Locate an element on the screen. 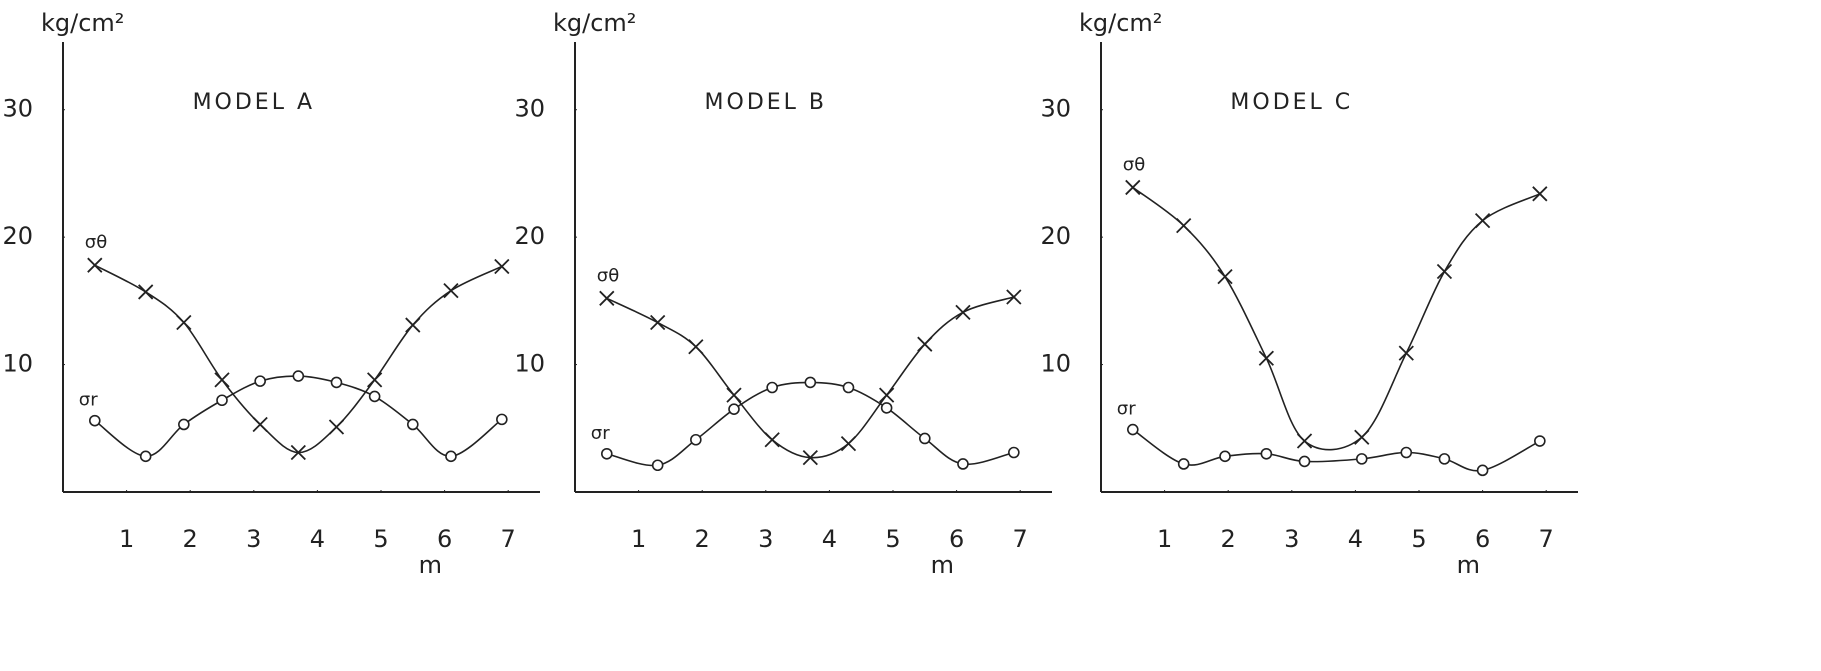 The width and height of the screenshot is (1821, 671). chart-title: MODEL B is located at coordinates (766, 102).